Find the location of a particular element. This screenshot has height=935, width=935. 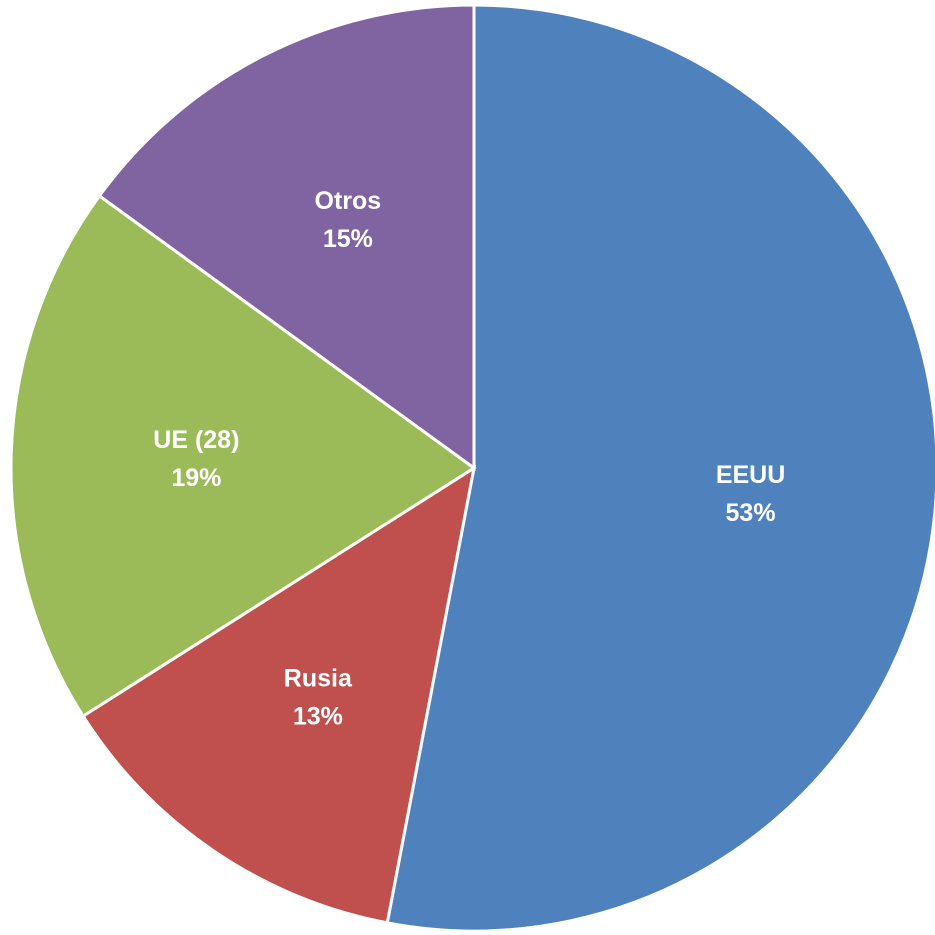

slice-category-label: Rusia is located at coordinates (318, 678).